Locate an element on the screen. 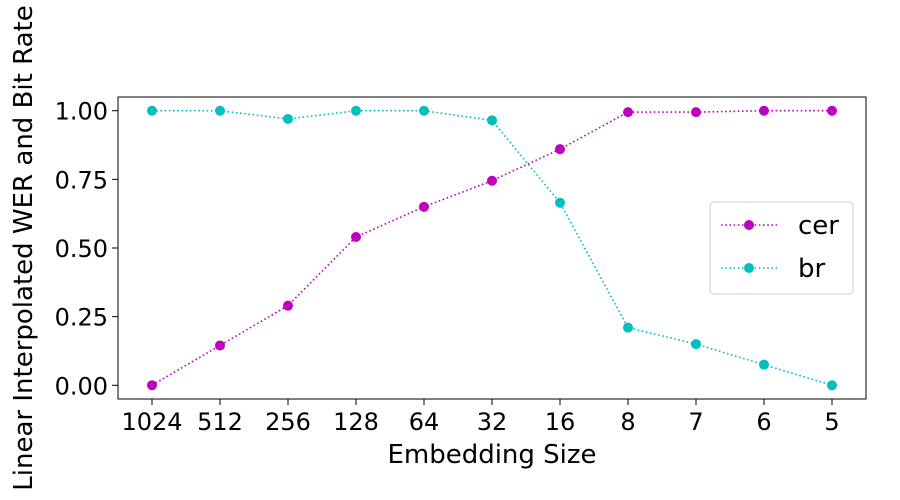 The image size is (900, 500). y-tick-label: 0.50 is located at coordinates (81, 249).